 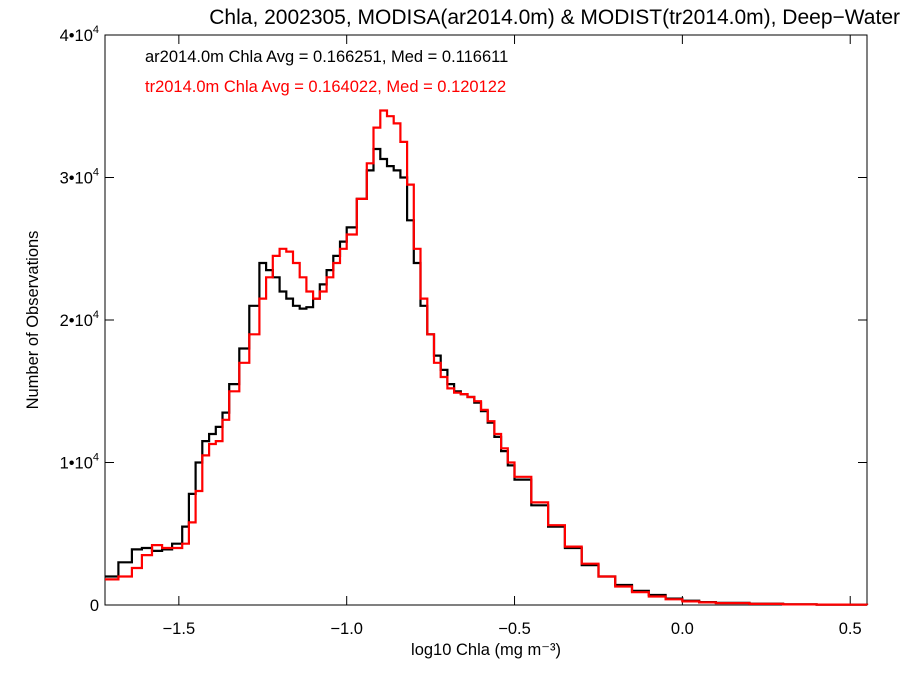 I want to click on y-tick-label: 2•104, so click(x=79, y=319).